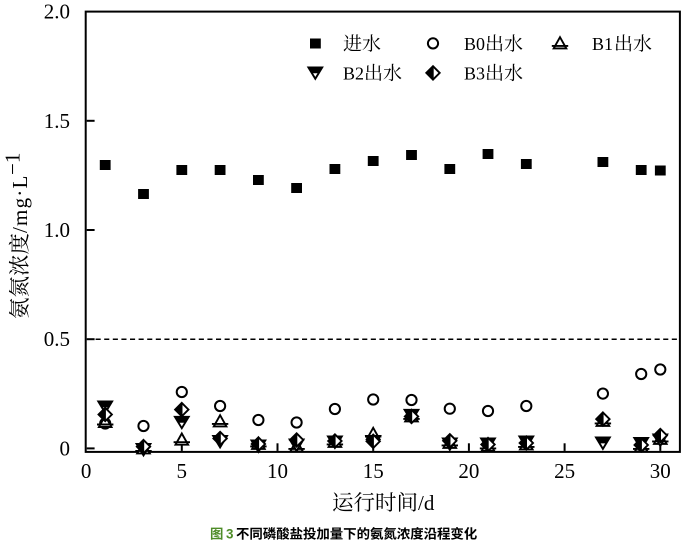  What do you see at coordinates (660, 471) in the screenshot?
I see `svg-text: 30` at bounding box center [660, 471].